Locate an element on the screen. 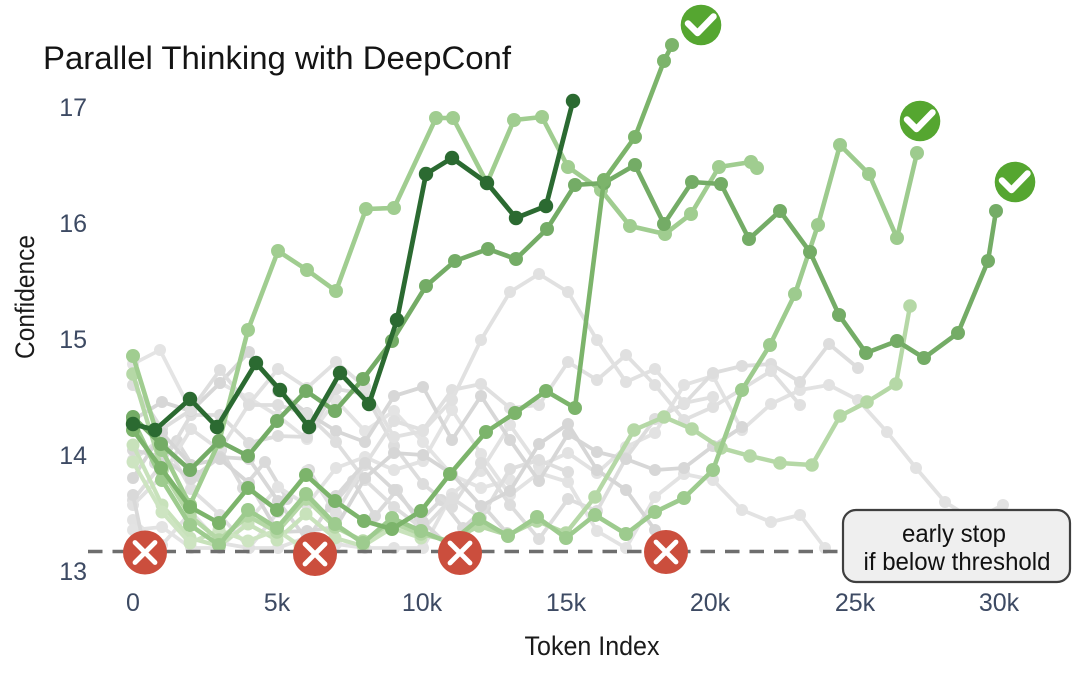 The image size is (1080, 678). svg-text: Confidence is located at coordinates (25, 297).